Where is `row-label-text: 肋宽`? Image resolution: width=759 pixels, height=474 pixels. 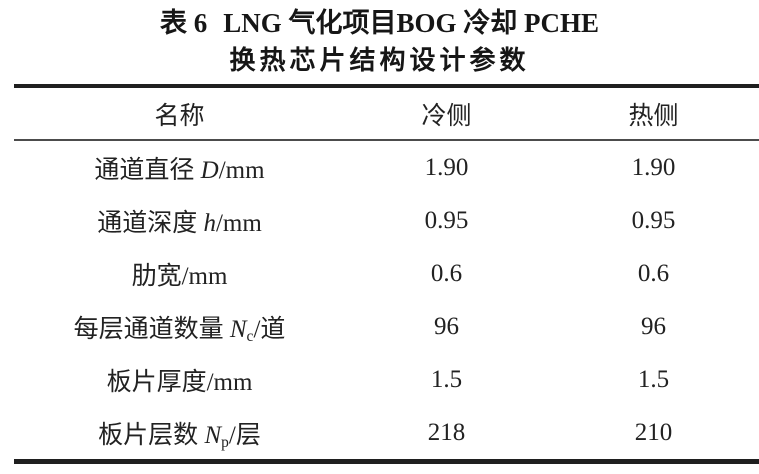
row-label-text: 肋宽 is located at coordinates (156, 276).